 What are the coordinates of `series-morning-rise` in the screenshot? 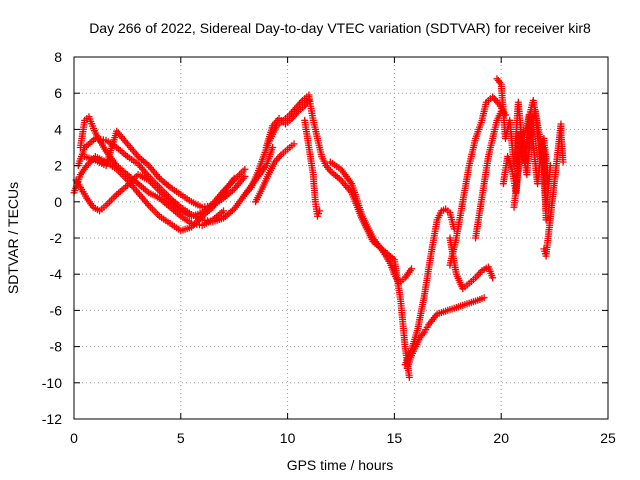 It's located at (477, 181).